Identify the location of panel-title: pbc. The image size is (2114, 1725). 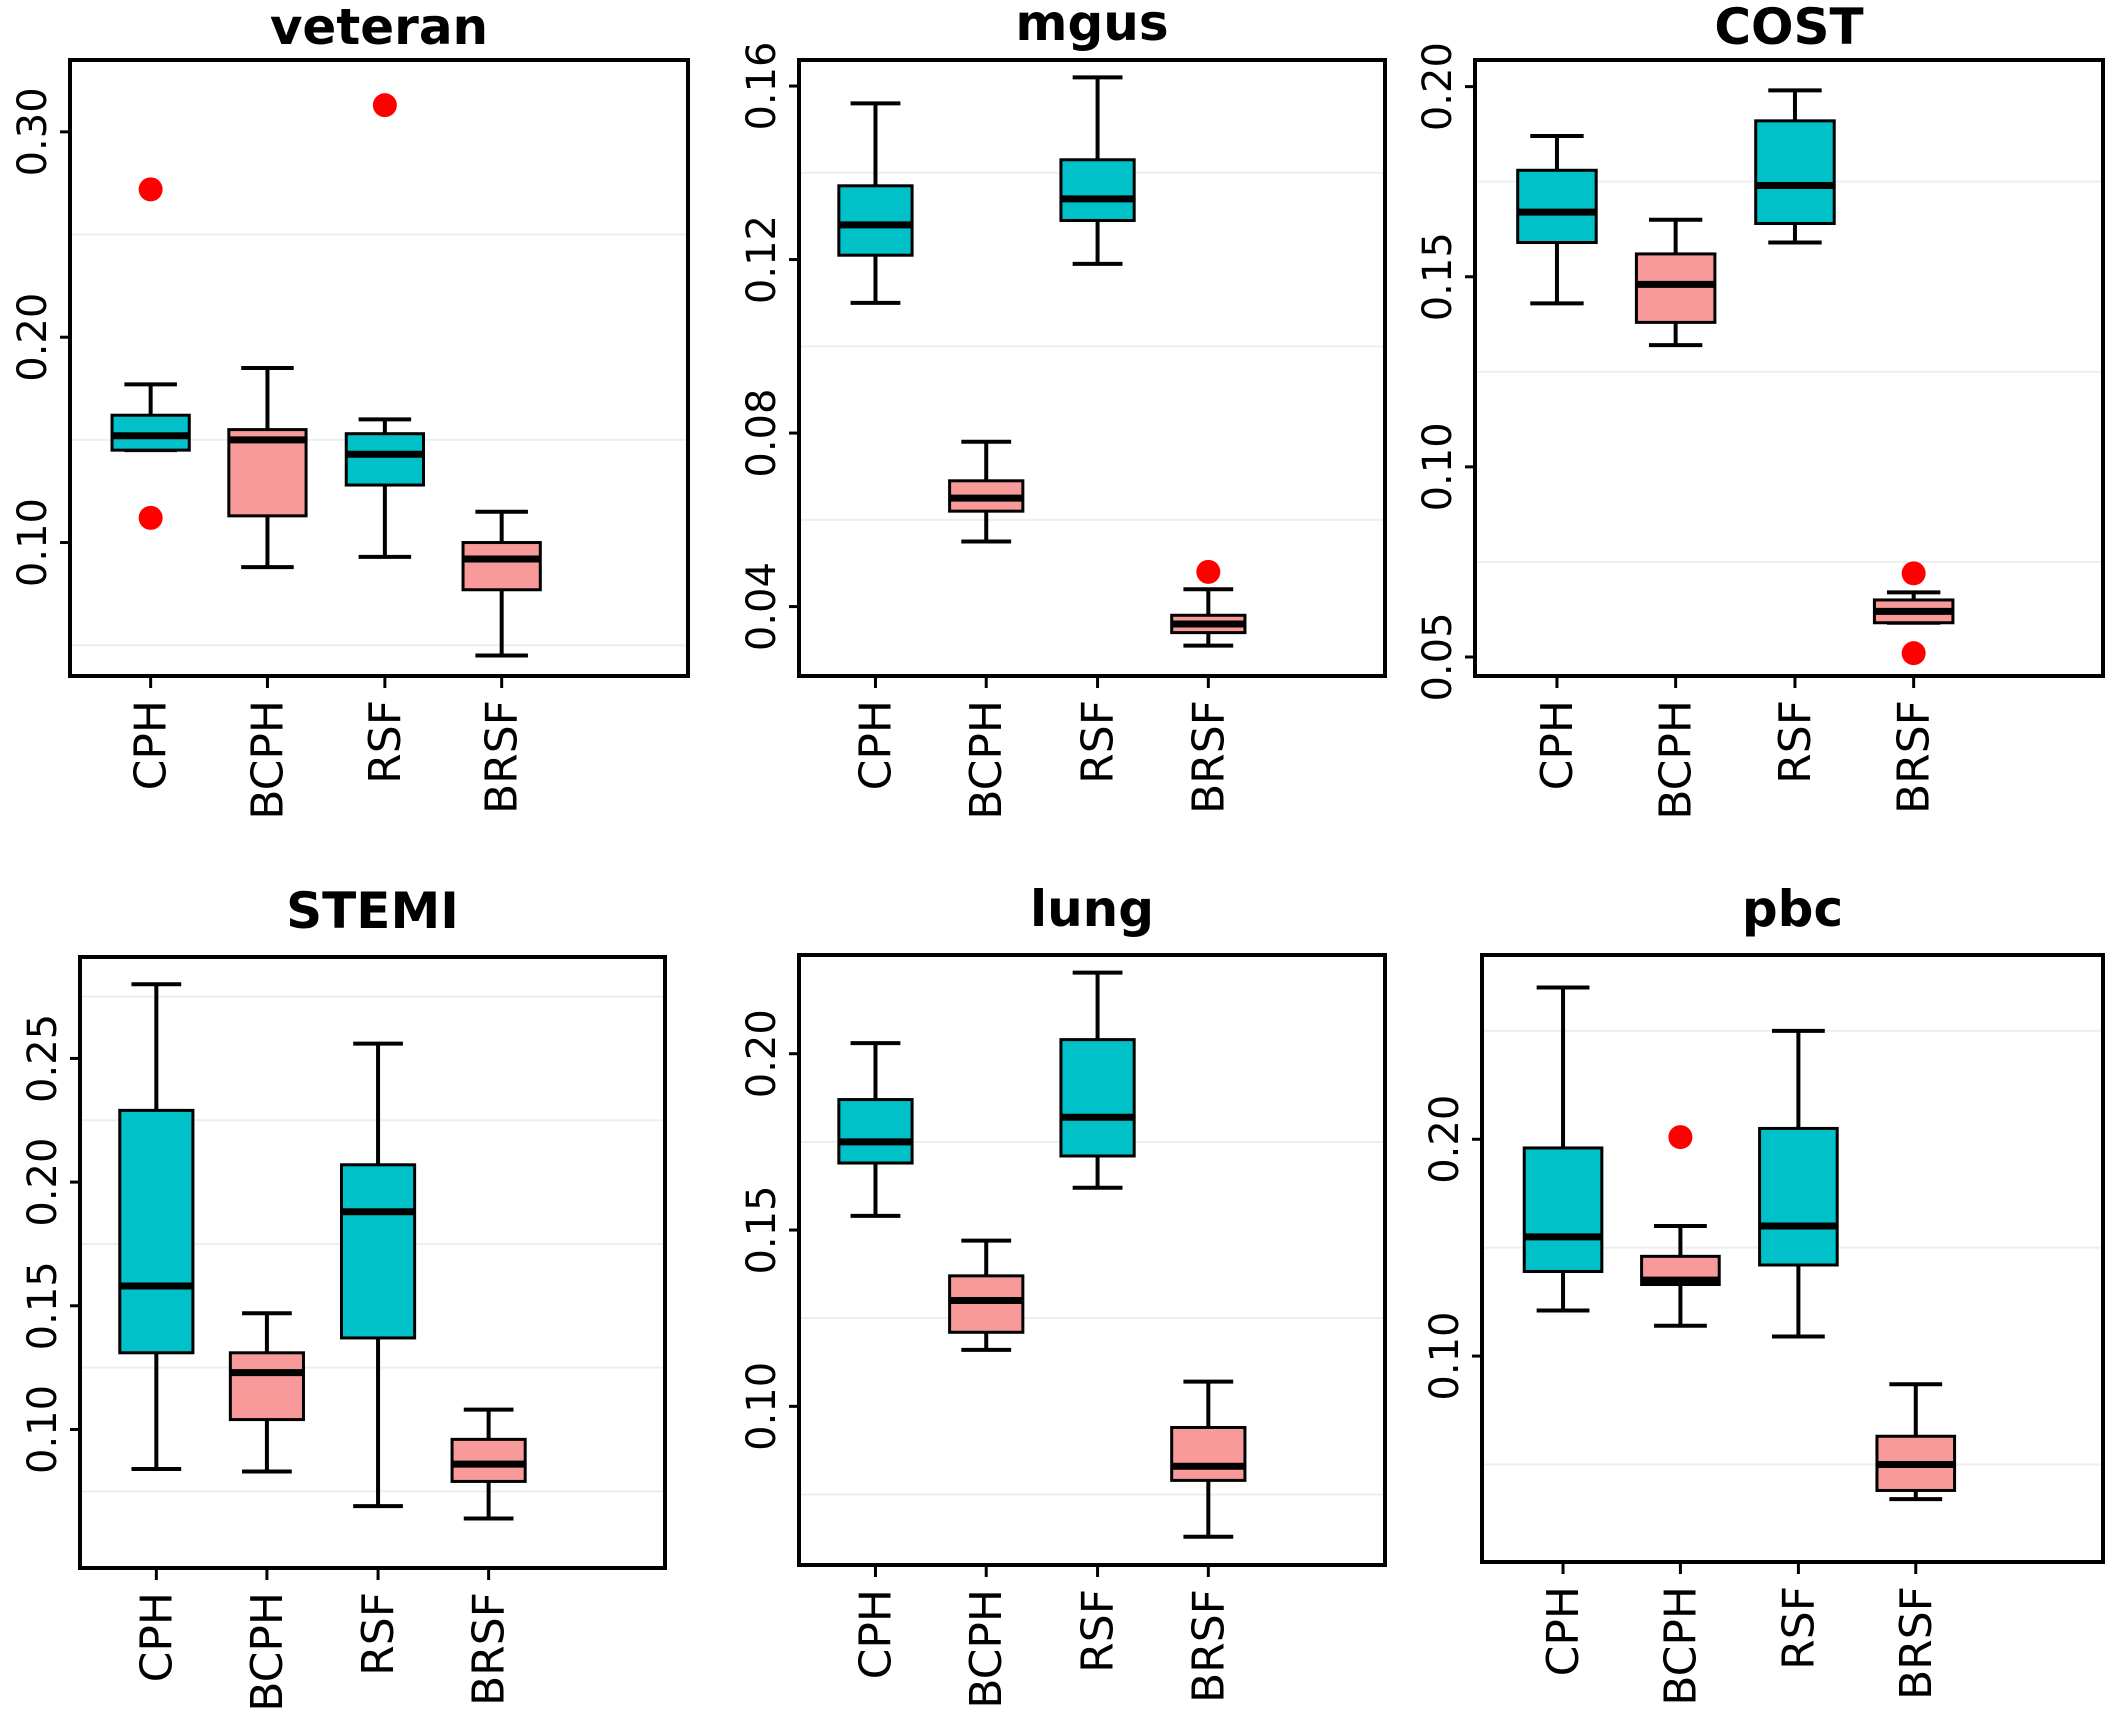
(1792, 909).